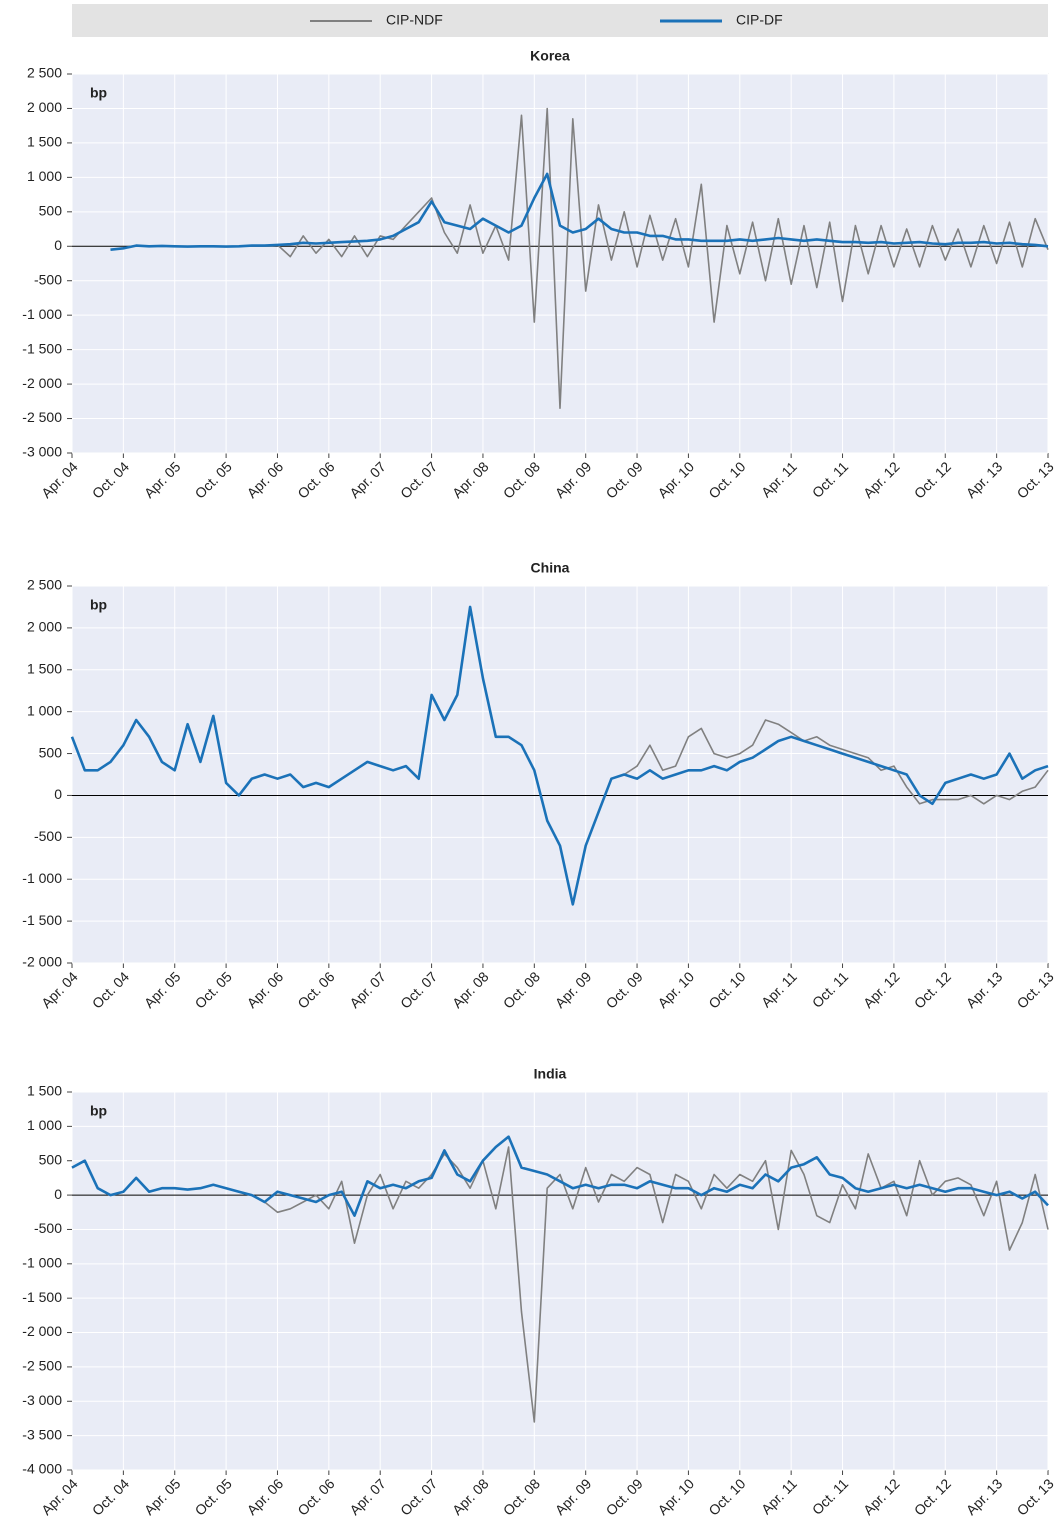  What do you see at coordinates (418, 479) in the screenshot?
I see `x-tick-label: Oct. 07` at bounding box center [418, 479].